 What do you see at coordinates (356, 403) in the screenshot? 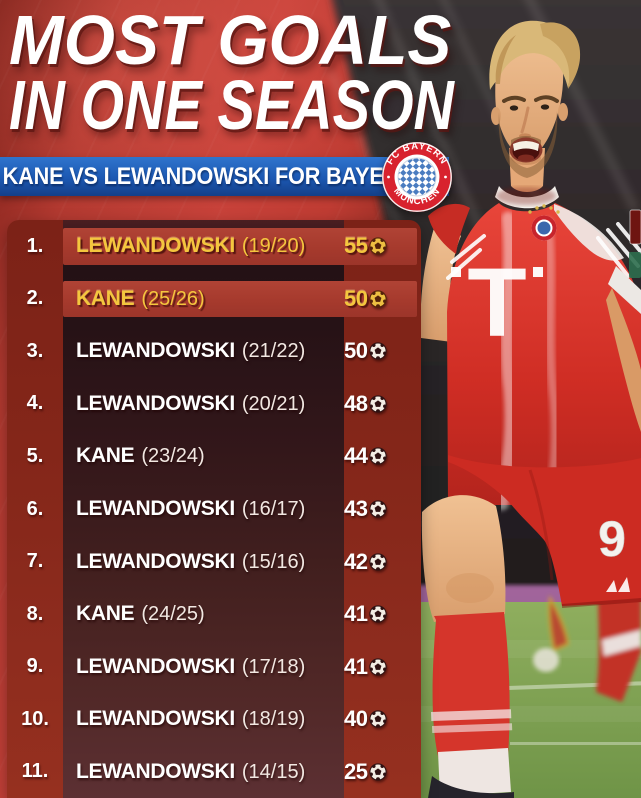
I see `goals-value: 48` at bounding box center [356, 403].